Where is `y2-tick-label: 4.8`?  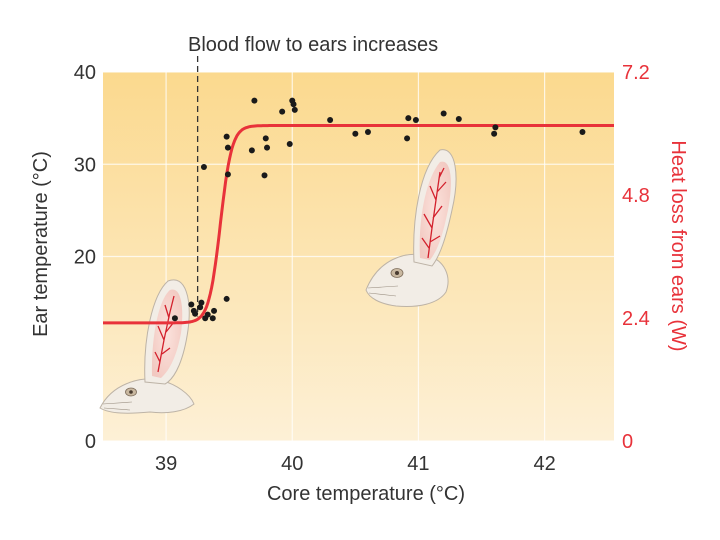 y2-tick-label: 4.8 is located at coordinates (636, 196).